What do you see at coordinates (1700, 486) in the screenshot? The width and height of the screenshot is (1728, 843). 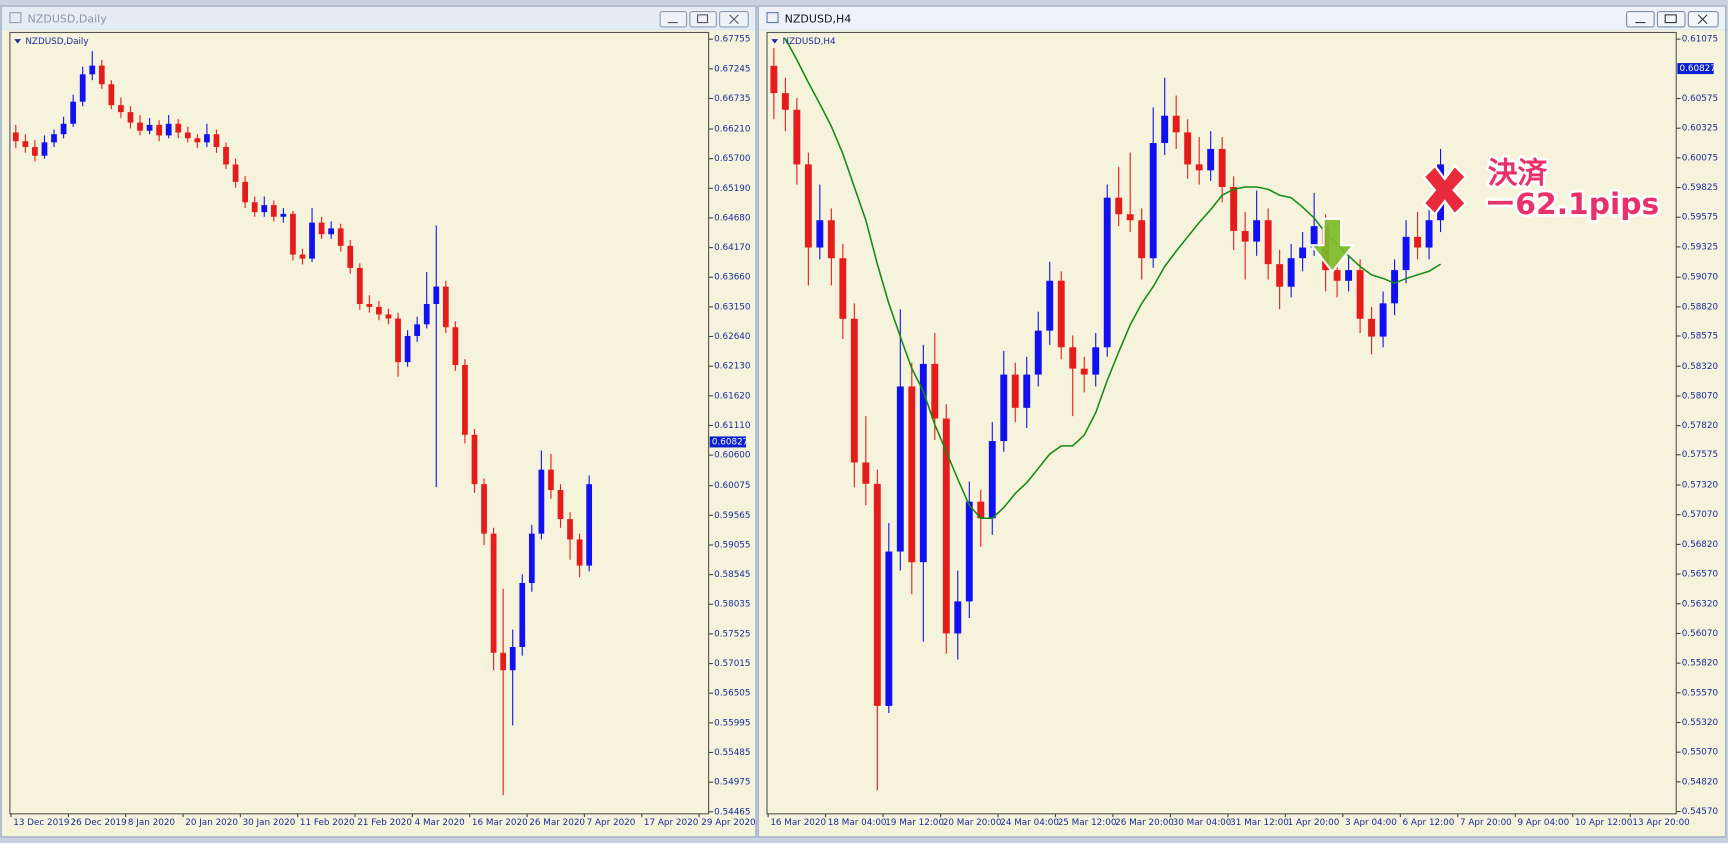 I see `y-tick-label: 0.57320` at bounding box center [1700, 486].